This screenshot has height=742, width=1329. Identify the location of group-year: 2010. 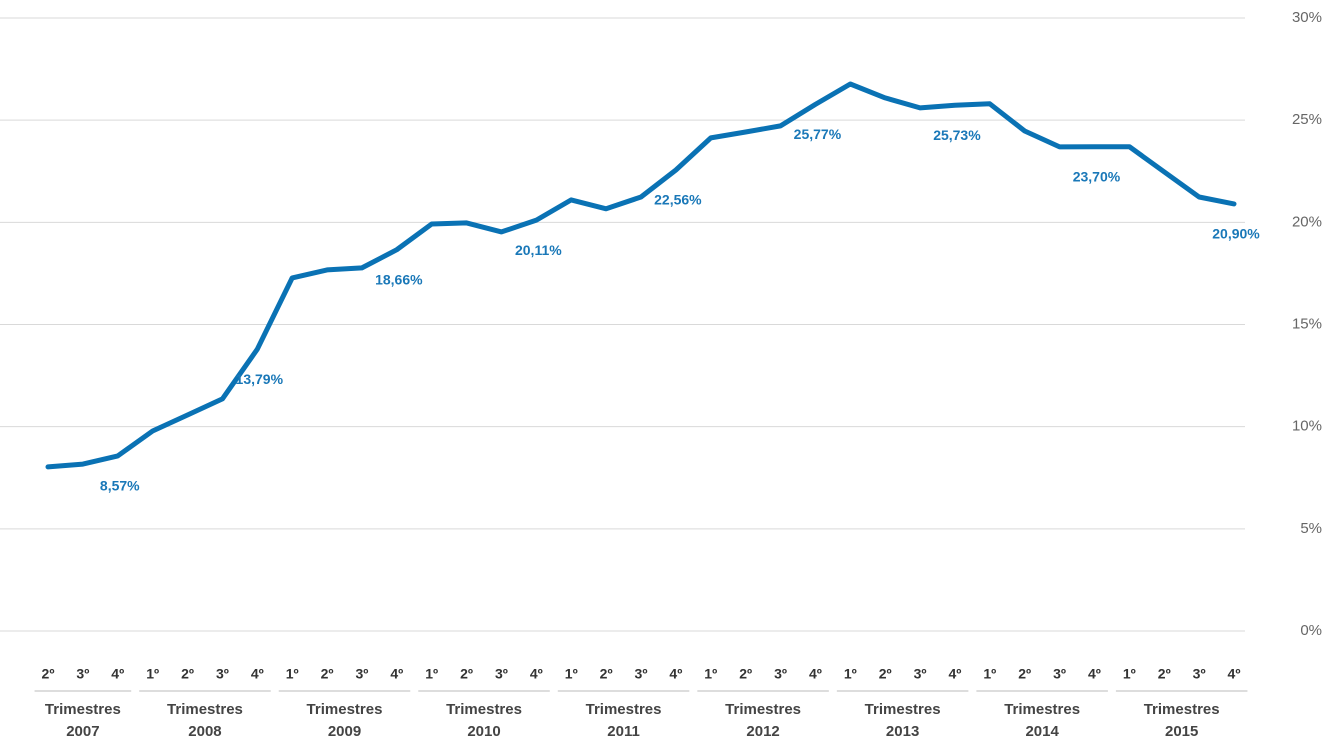
(483, 731).